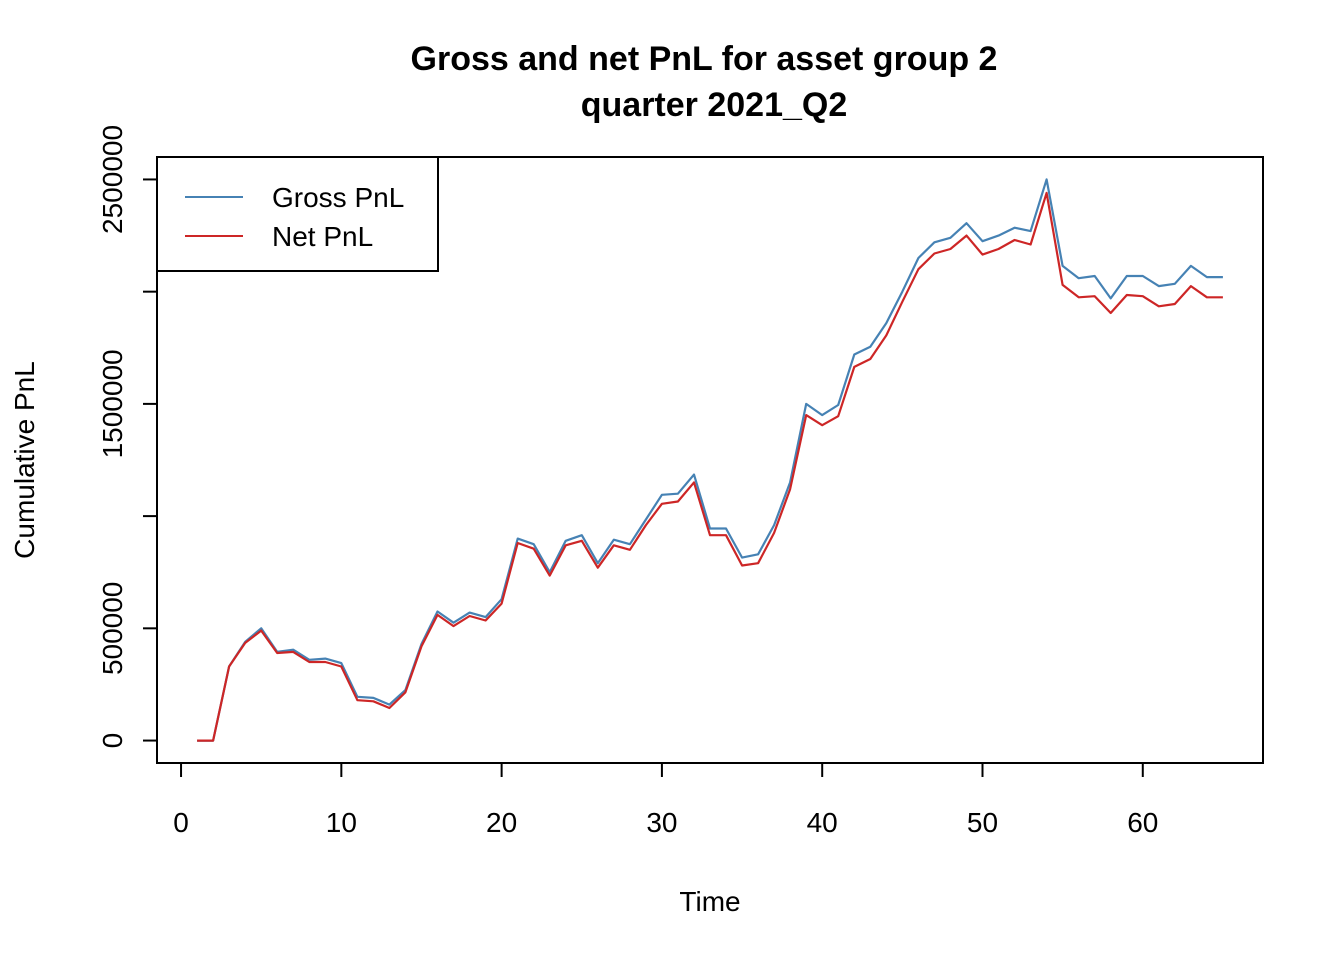 The width and height of the screenshot is (1344, 960). Describe the element at coordinates (665, 800) in the screenshot. I see `x-axis: 0 10 20 30 40 50 60` at that location.